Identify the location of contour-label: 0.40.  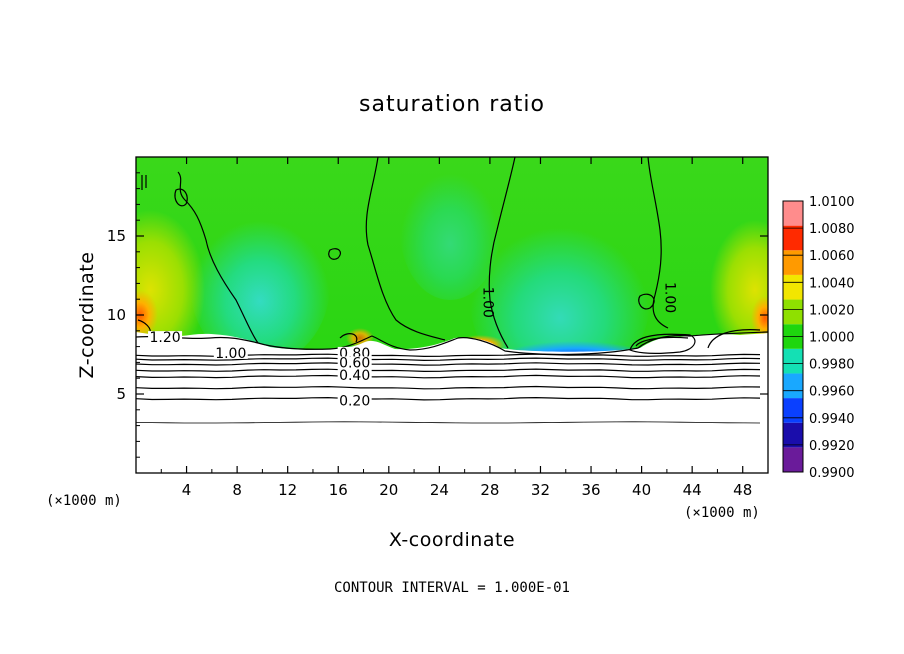
(354, 376).